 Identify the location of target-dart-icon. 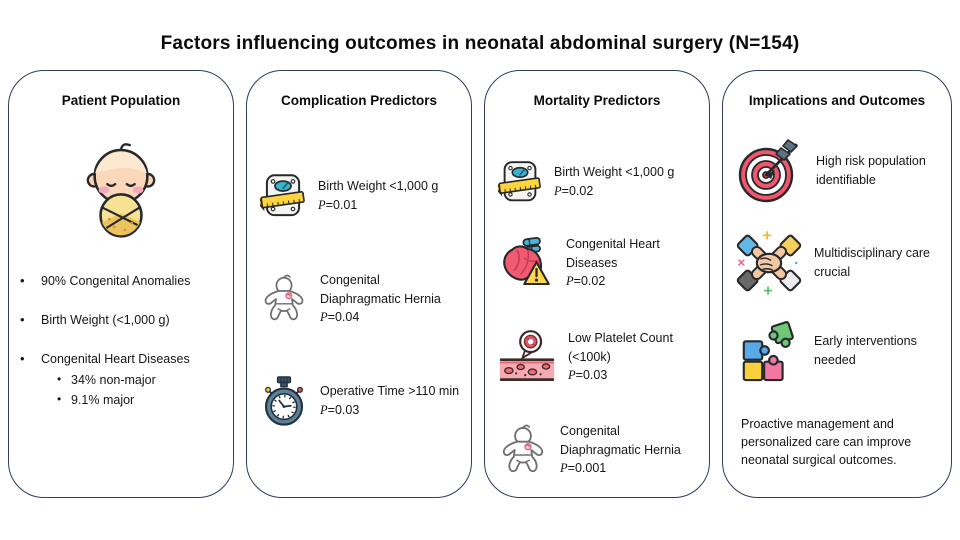
(770, 171).